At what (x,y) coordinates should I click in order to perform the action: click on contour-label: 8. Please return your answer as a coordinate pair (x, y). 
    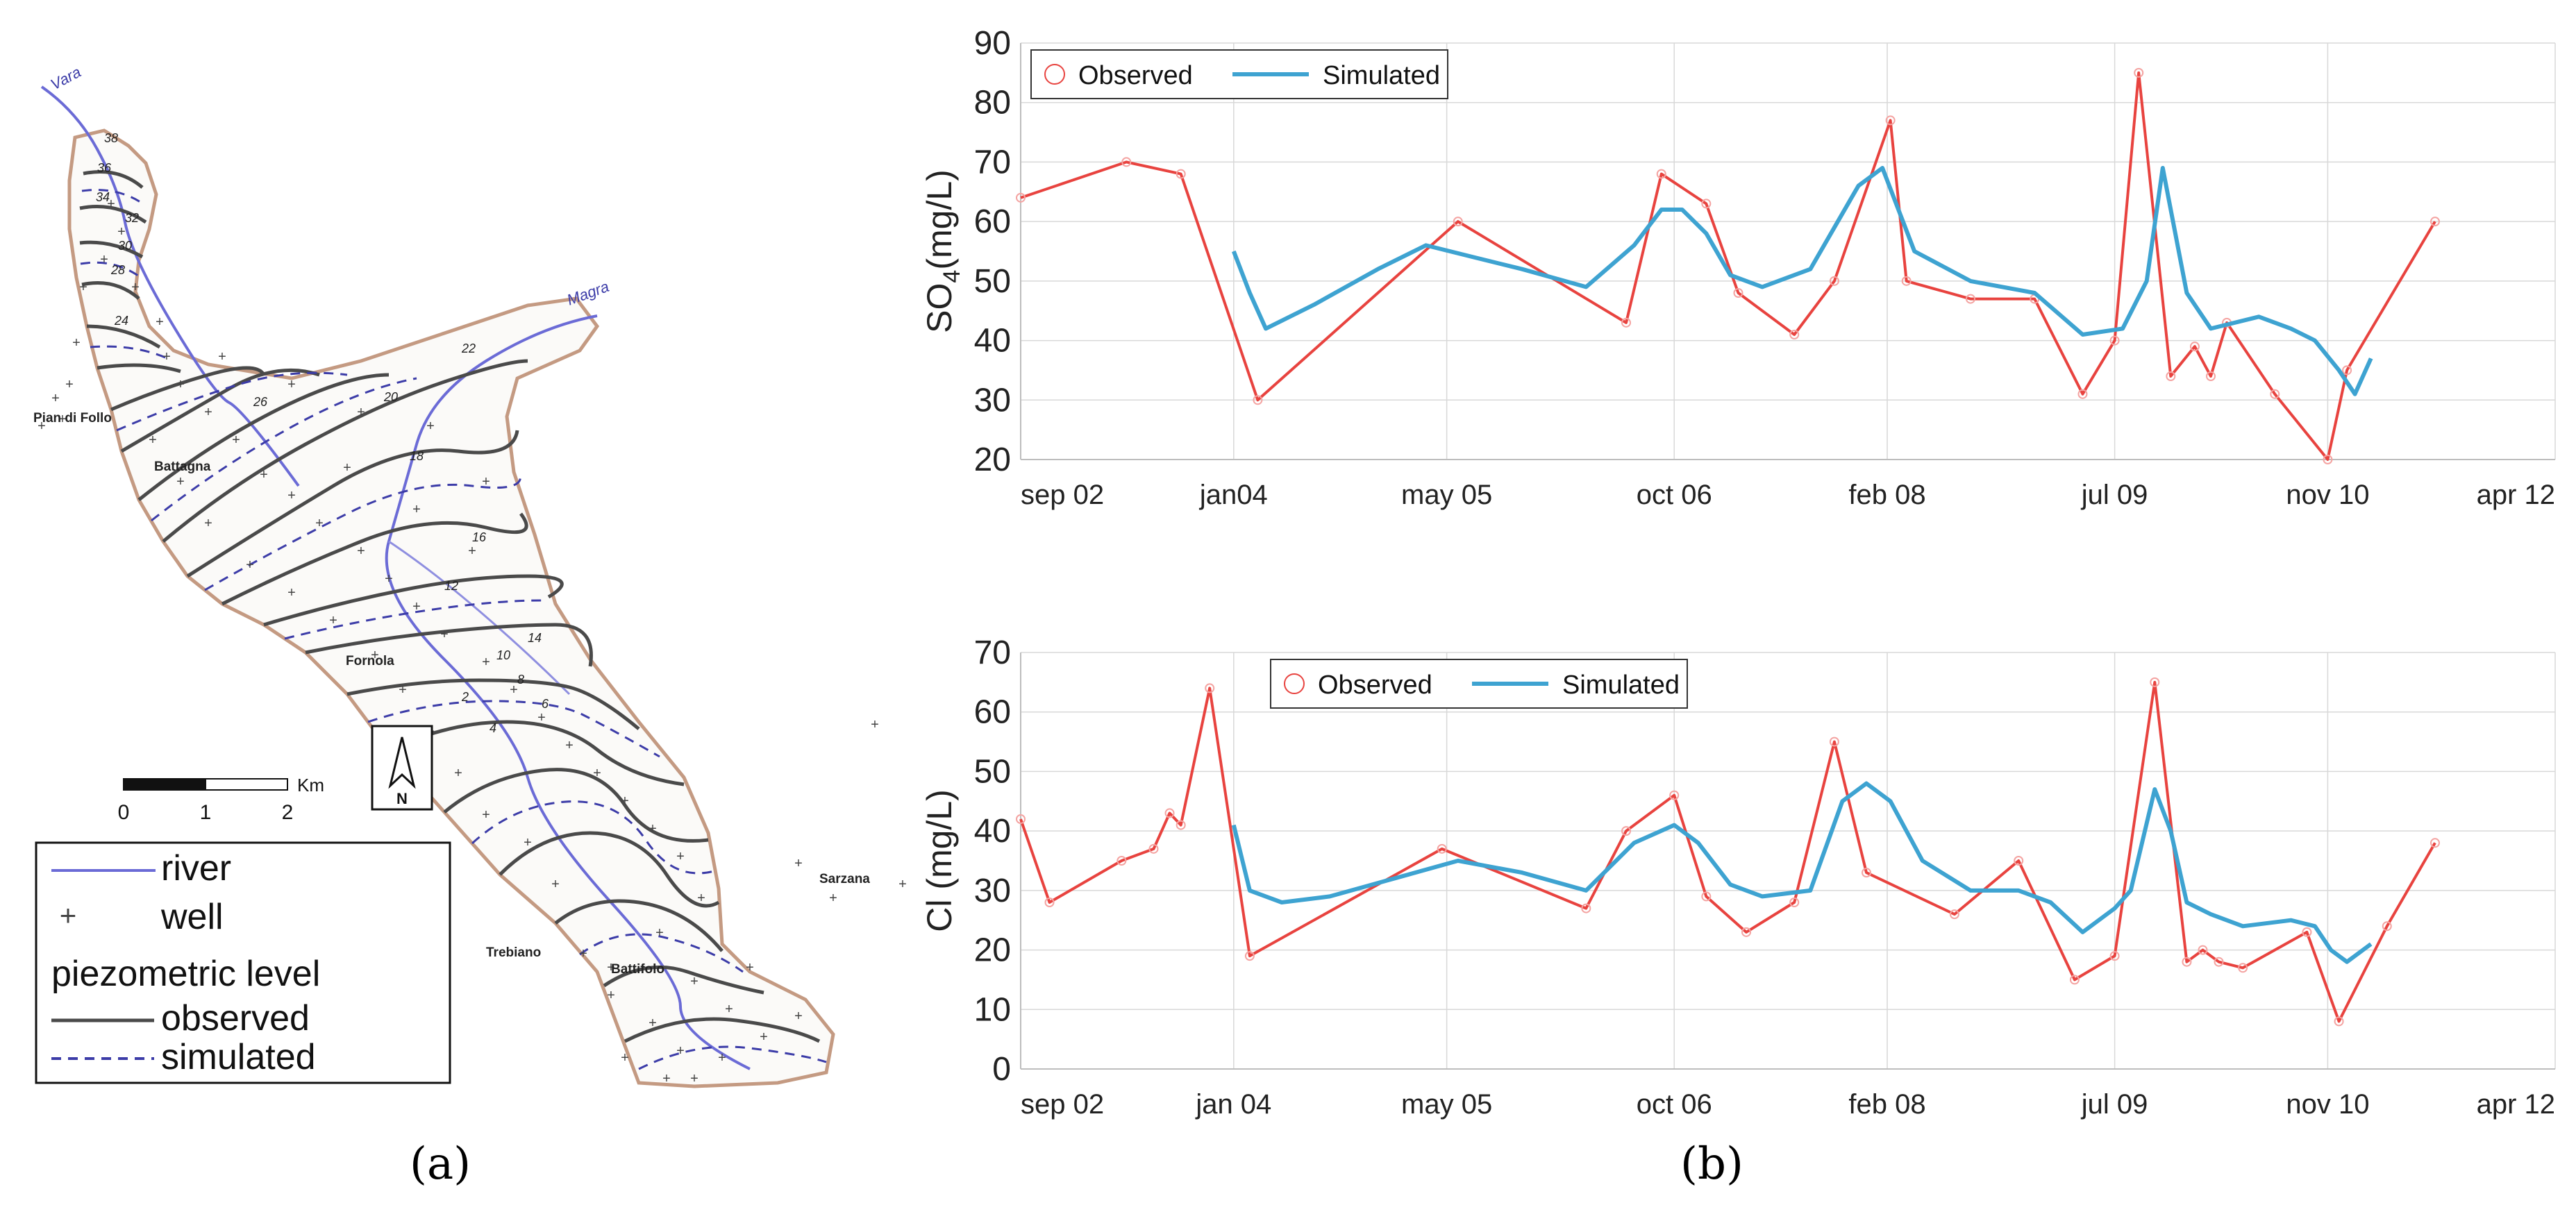
    Looking at the image, I should click on (520, 680).